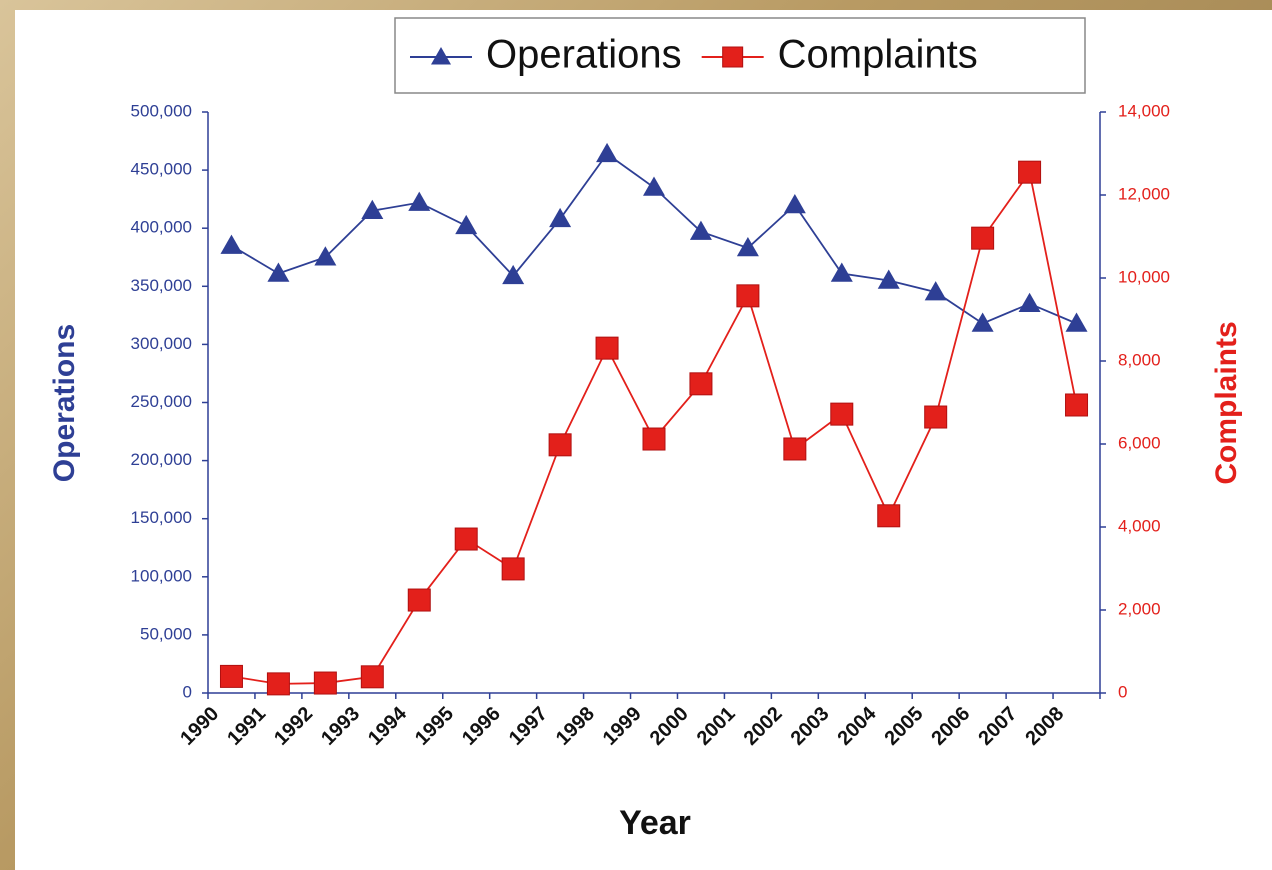 This screenshot has height=870, width=1272. Describe the element at coordinates (161, 575) in the screenshot. I see `y-tick-label: 100,000` at that location.